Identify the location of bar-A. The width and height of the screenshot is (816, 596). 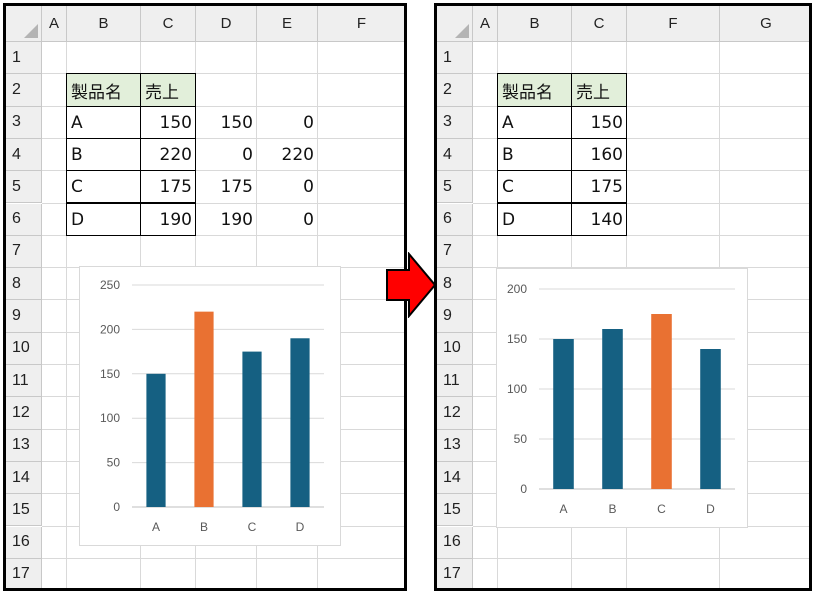
(156, 440).